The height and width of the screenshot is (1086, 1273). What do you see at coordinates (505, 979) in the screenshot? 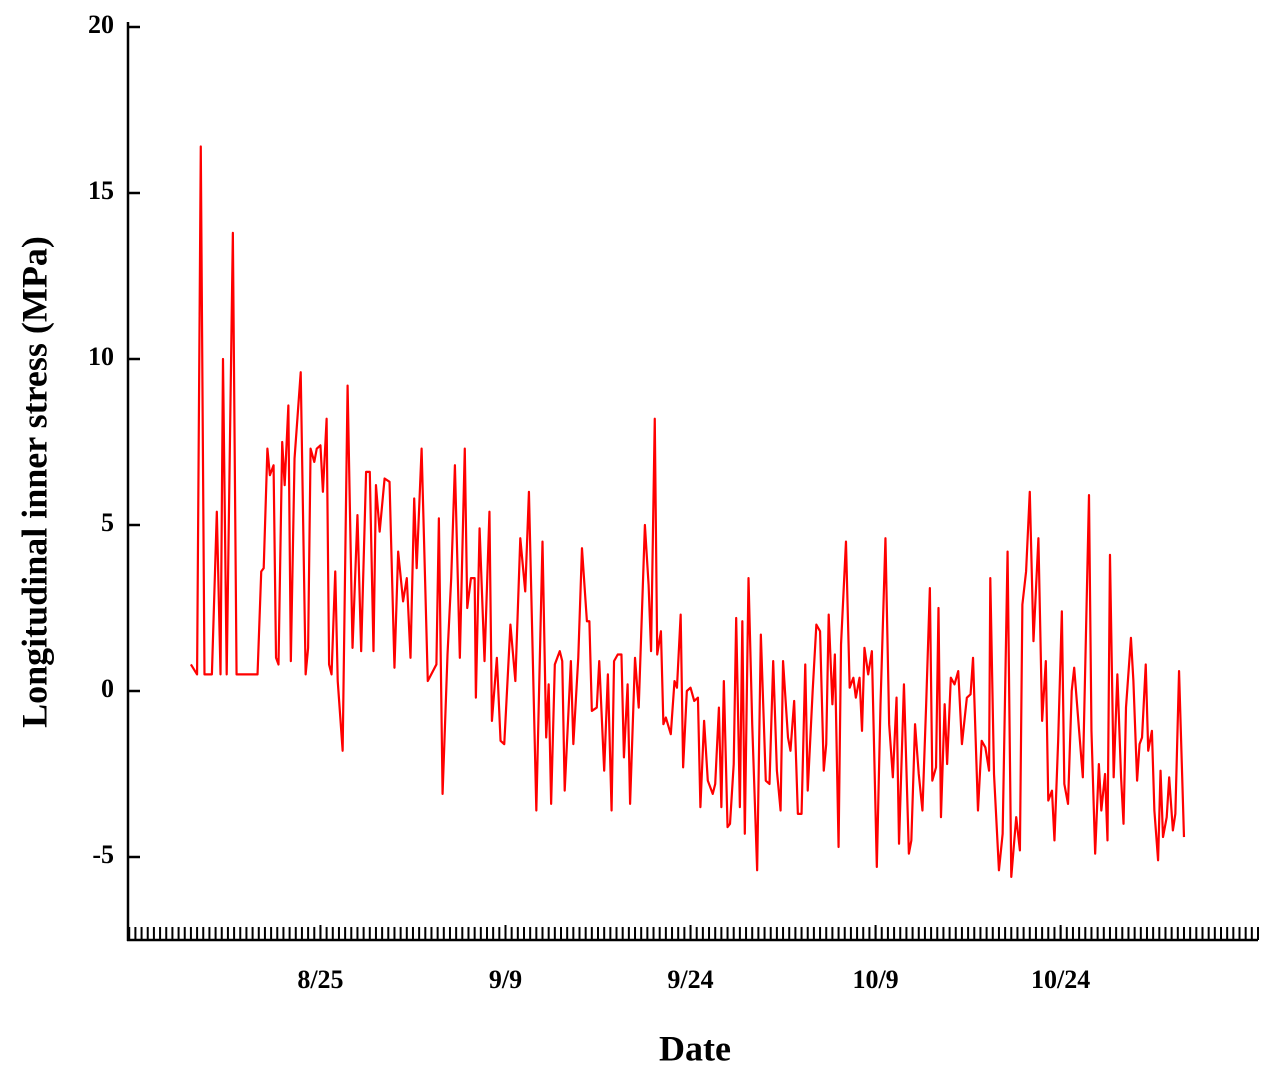
I see `x-tick-label: 9/9` at bounding box center [505, 979].